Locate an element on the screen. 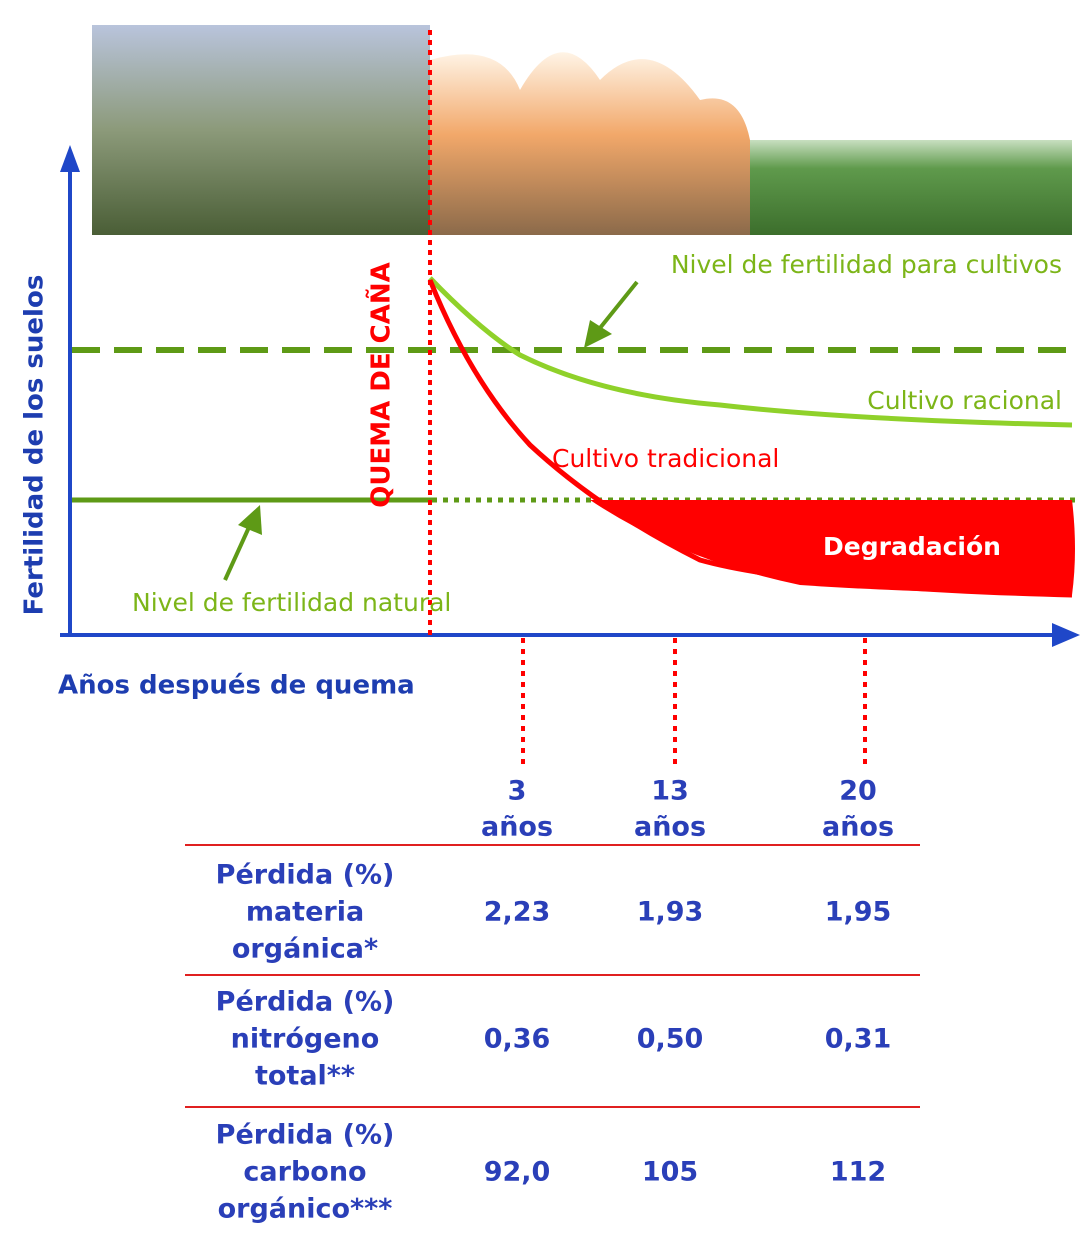 The image size is (1080, 1236). crop-arrow is located at coordinates (618, 305).